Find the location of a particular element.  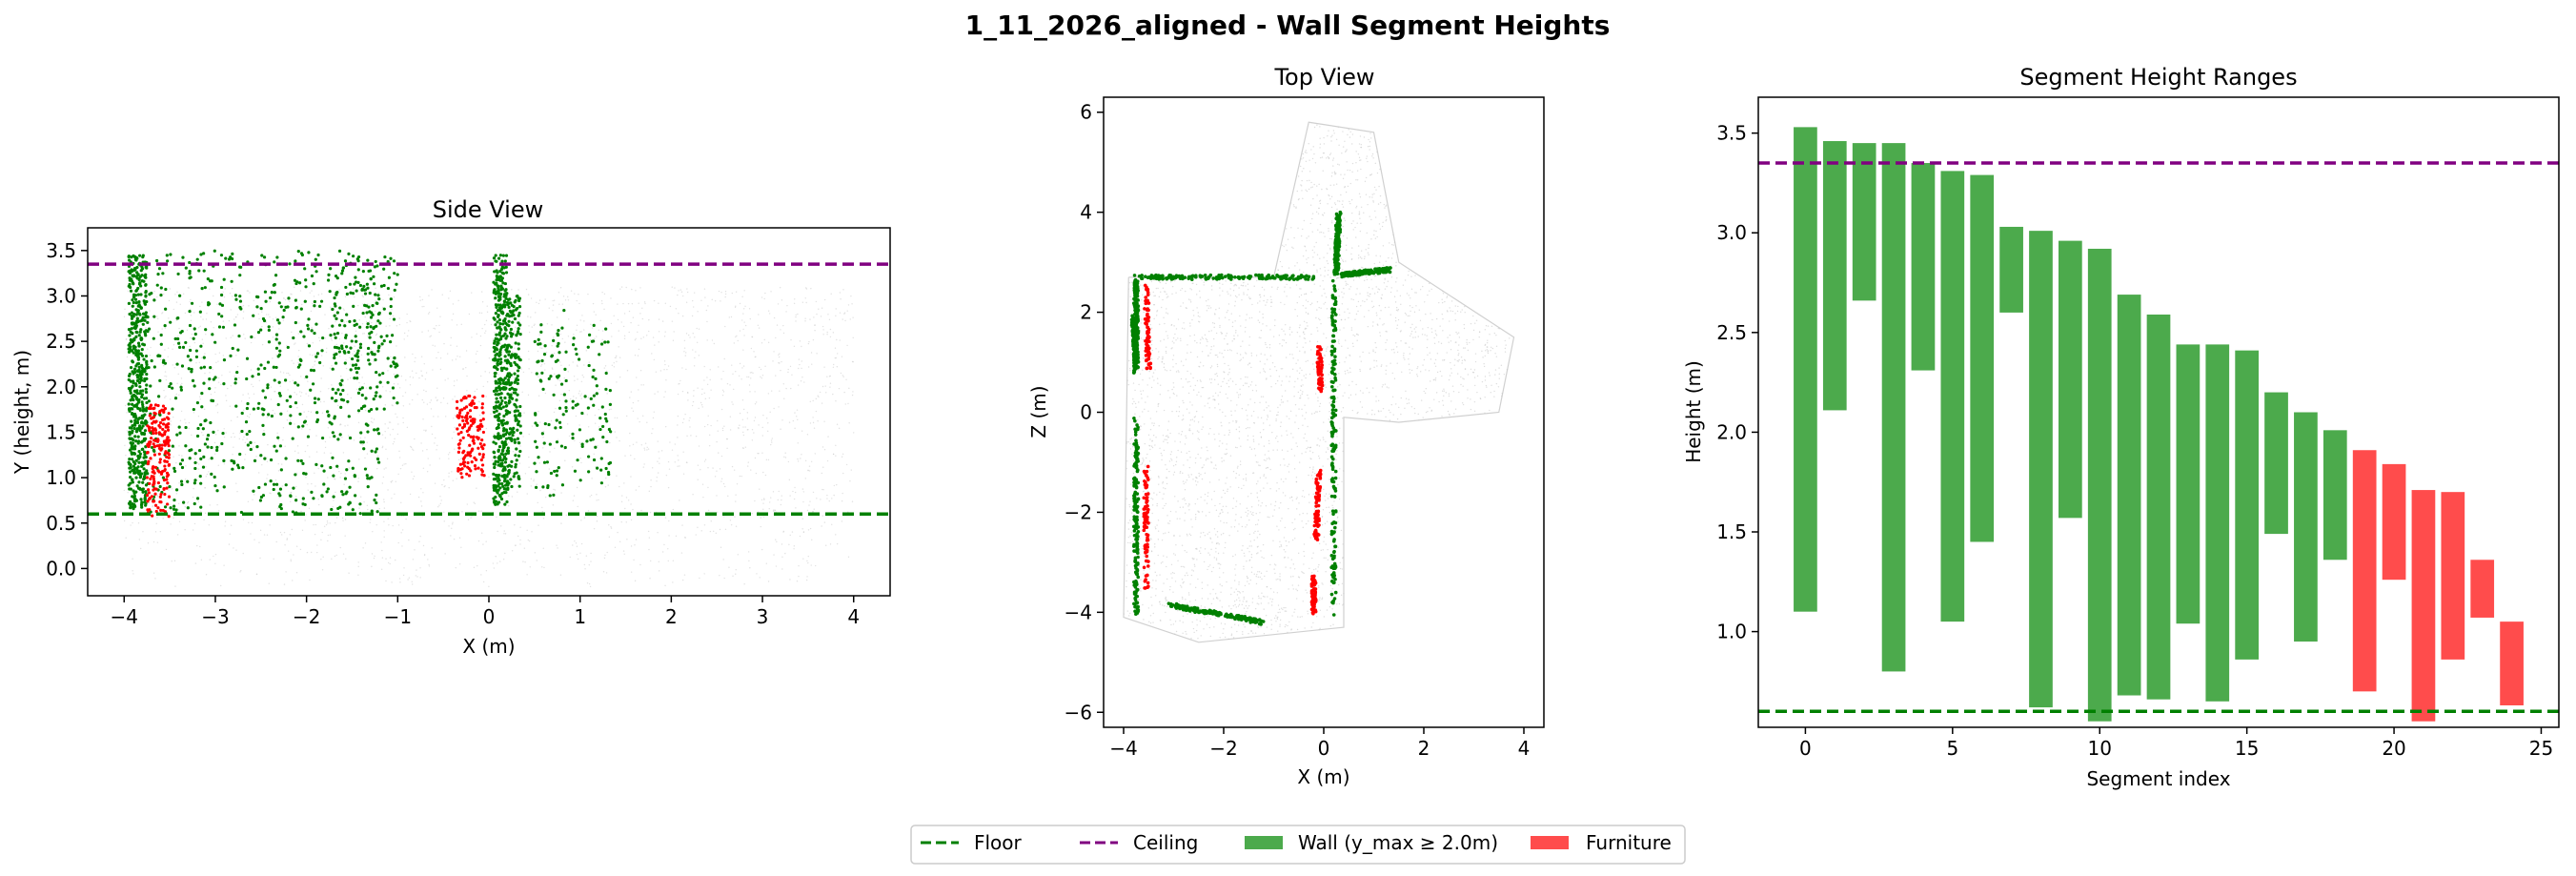

side-view-x-tick-label: 0 is located at coordinates (489, 616).